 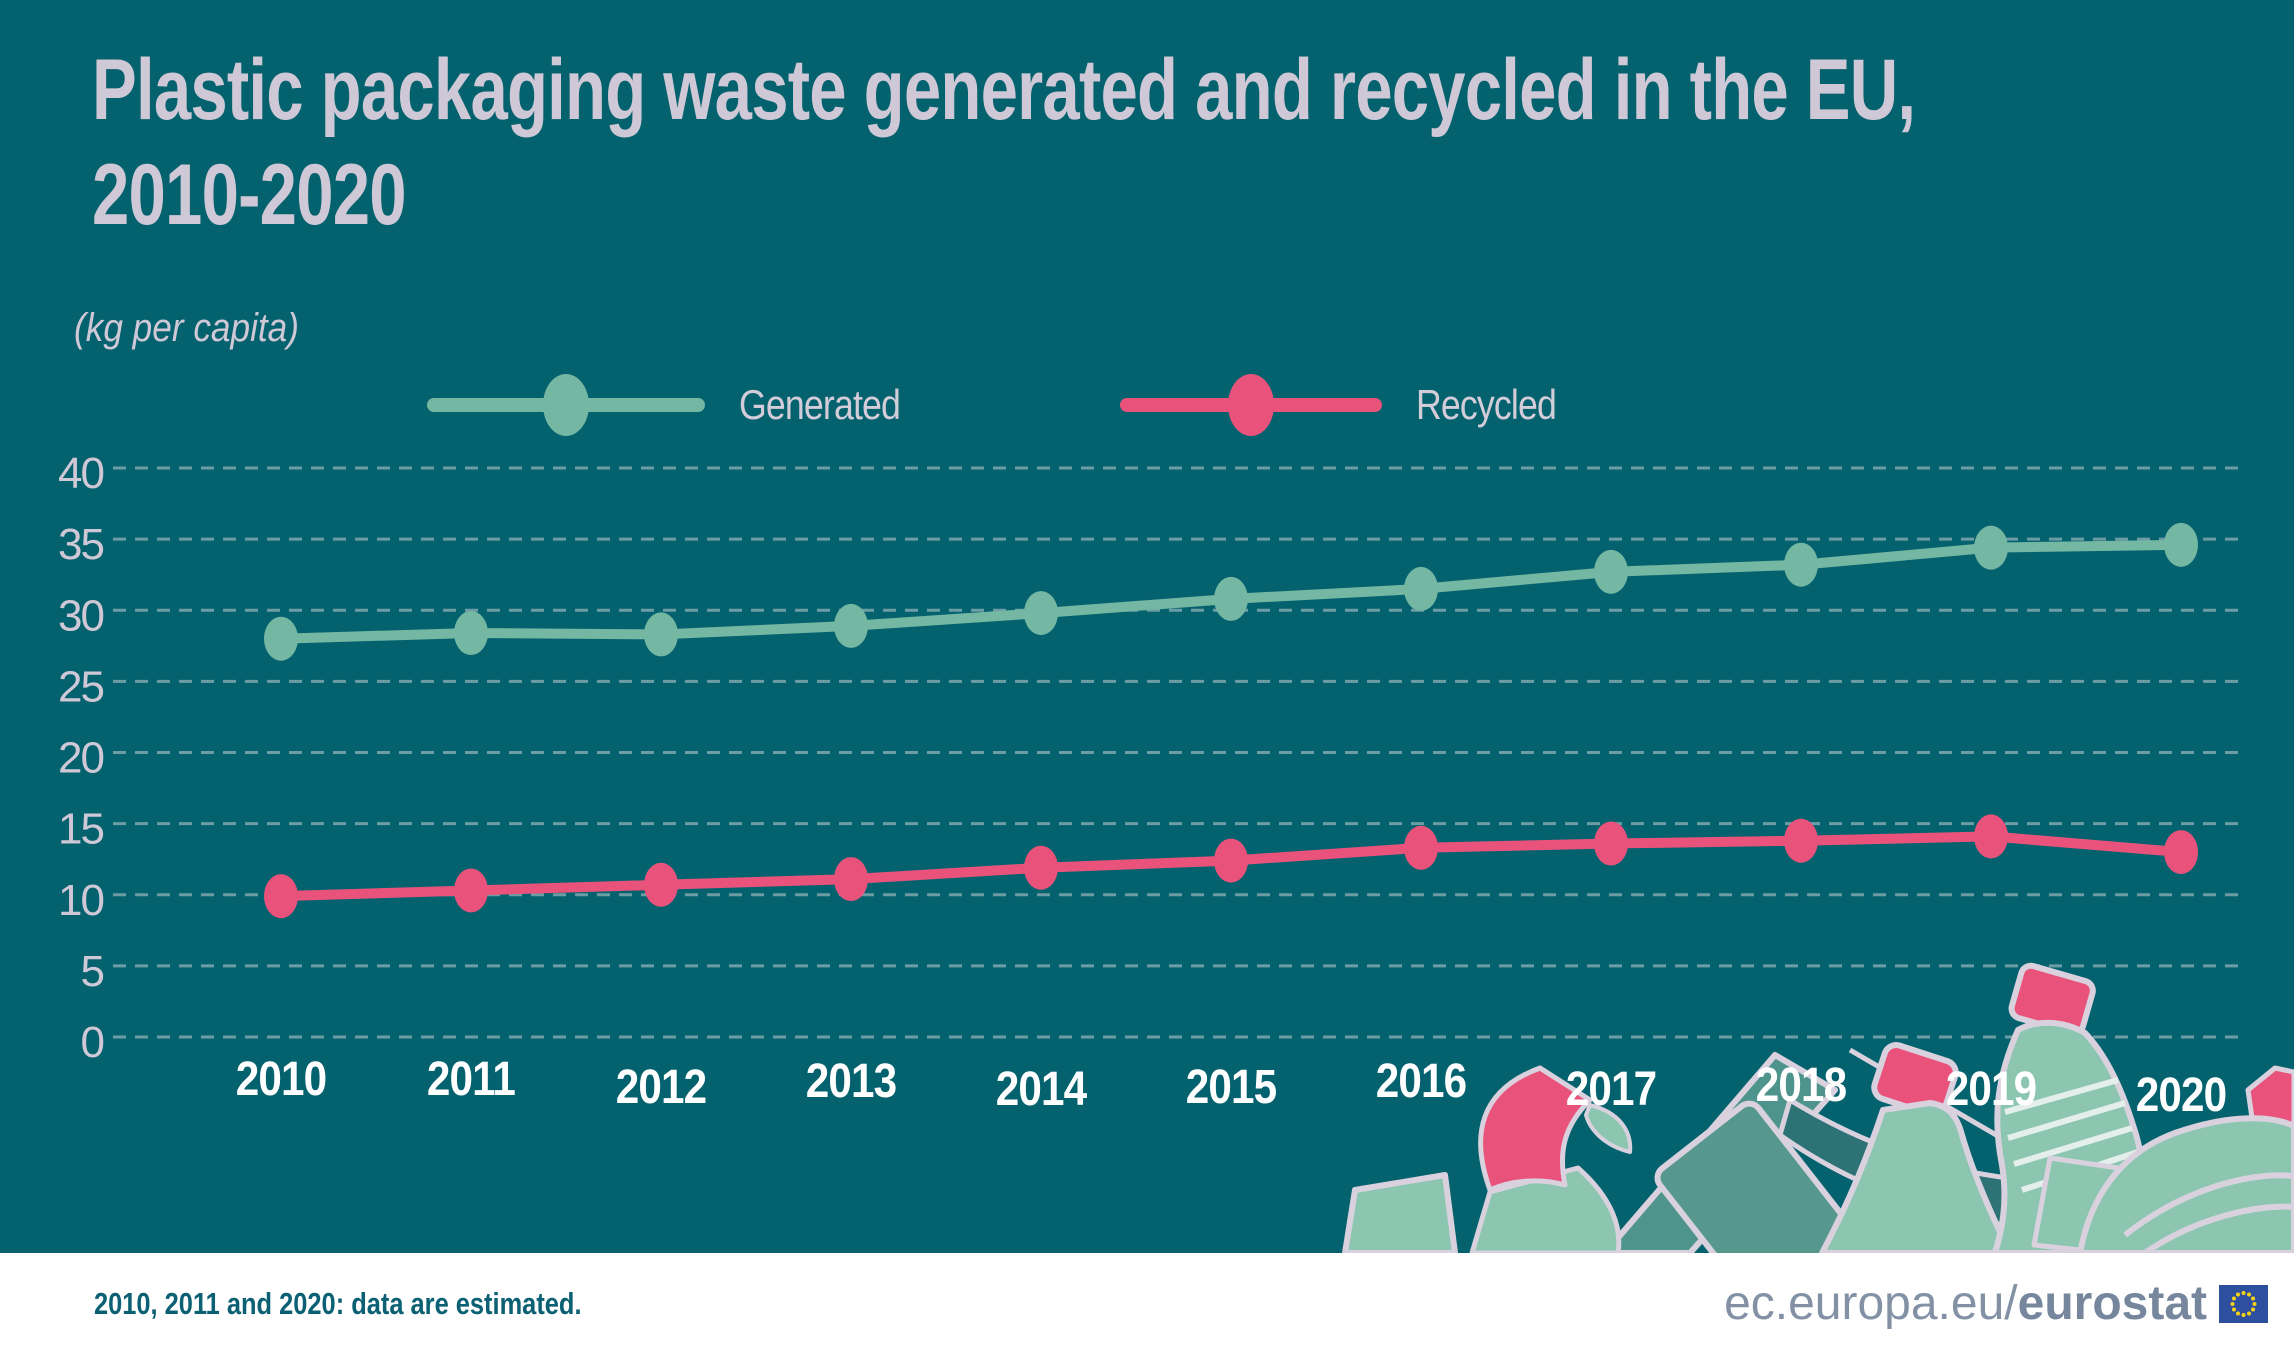 What do you see at coordinates (1041, 613) in the screenshot?
I see `generated-point-2014` at bounding box center [1041, 613].